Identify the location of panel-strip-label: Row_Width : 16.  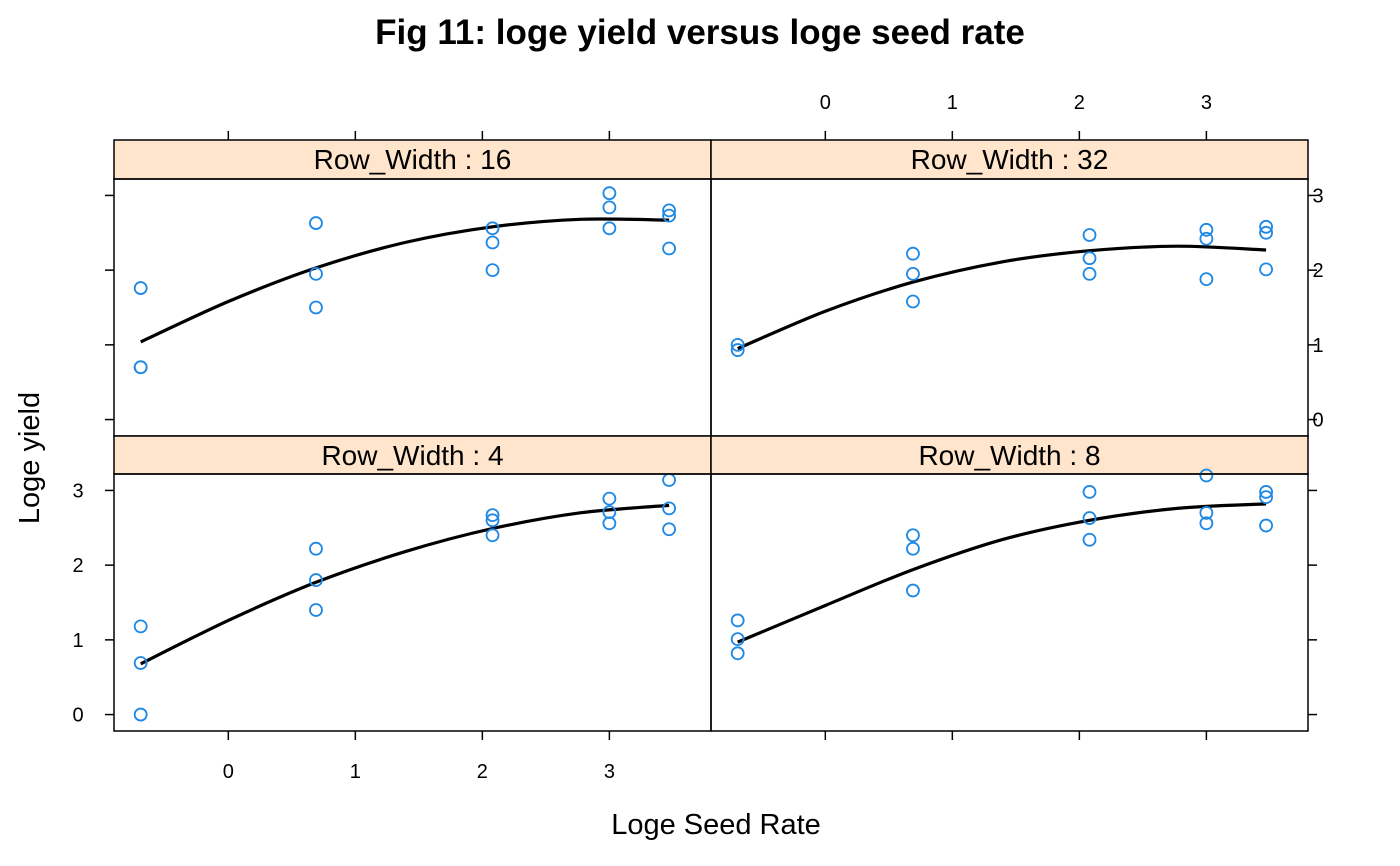
(413, 159).